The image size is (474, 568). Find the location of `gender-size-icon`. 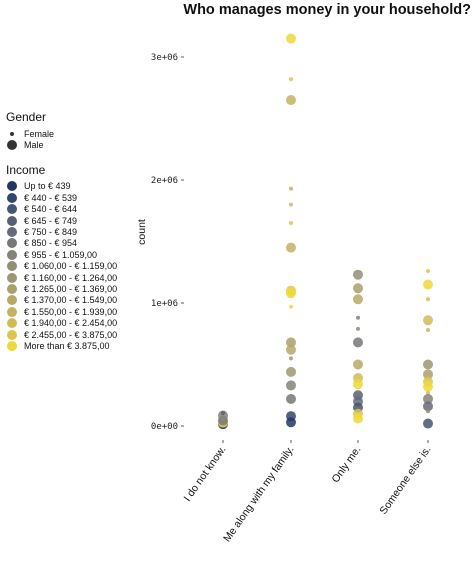

gender-size-icon is located at coordinates (12, 133).